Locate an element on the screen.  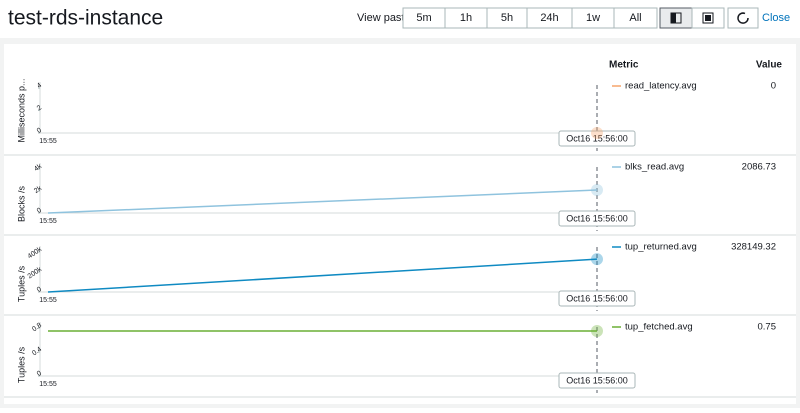
value-header: Value is located at coordinates (769, 65).